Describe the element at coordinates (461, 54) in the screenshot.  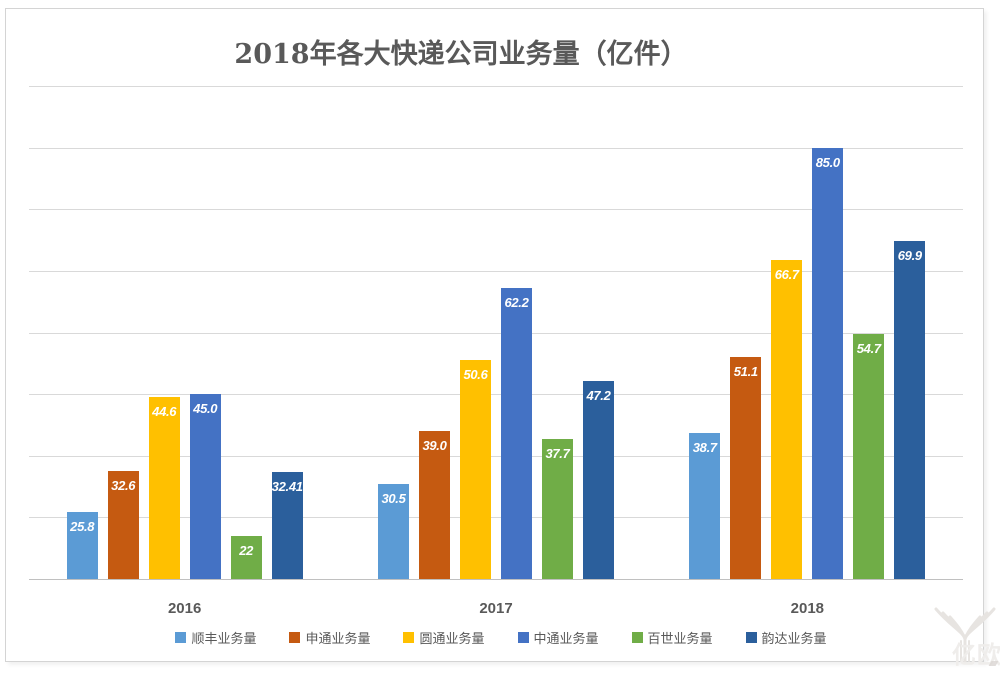
I see `chart-title: 2018年各大快递公司业务量（亿件）` at that location.